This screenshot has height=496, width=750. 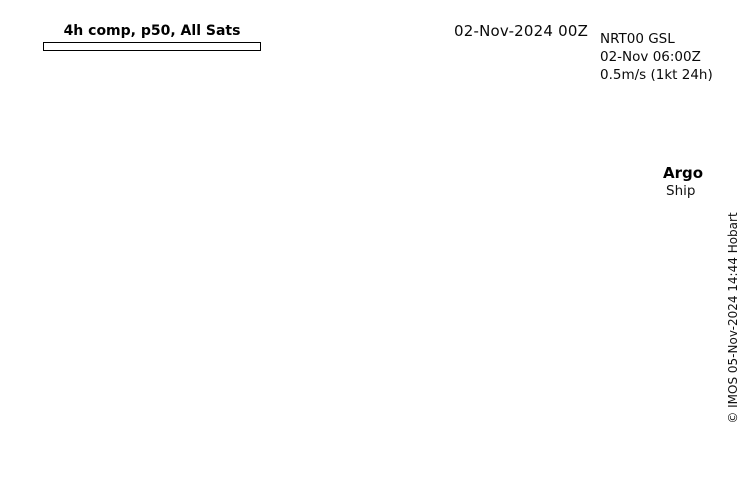 What do you see at coordinates (650, 57) in the screenshot?
I see `model-time-label: 02-Nov 06:00Z` at bounding box center [650, 57].